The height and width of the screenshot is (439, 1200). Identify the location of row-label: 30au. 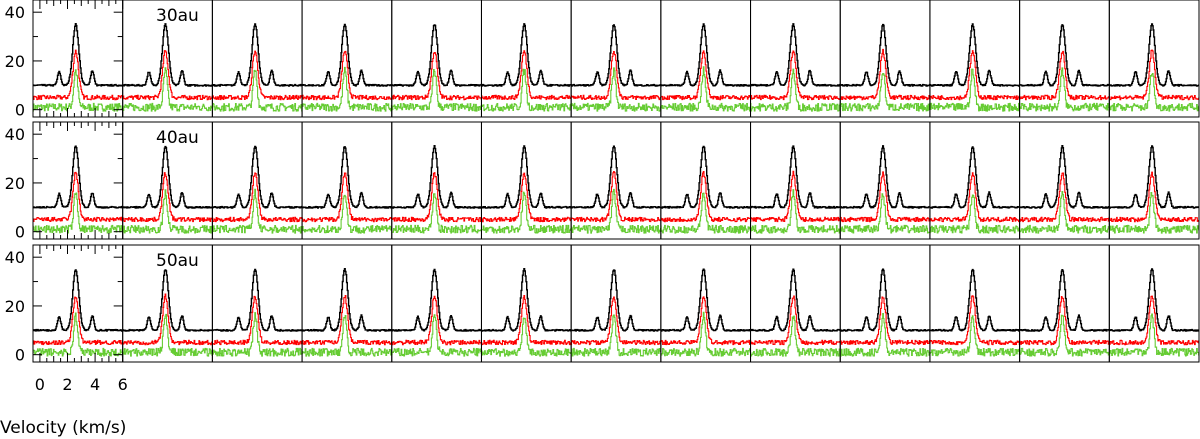
(177, 16).